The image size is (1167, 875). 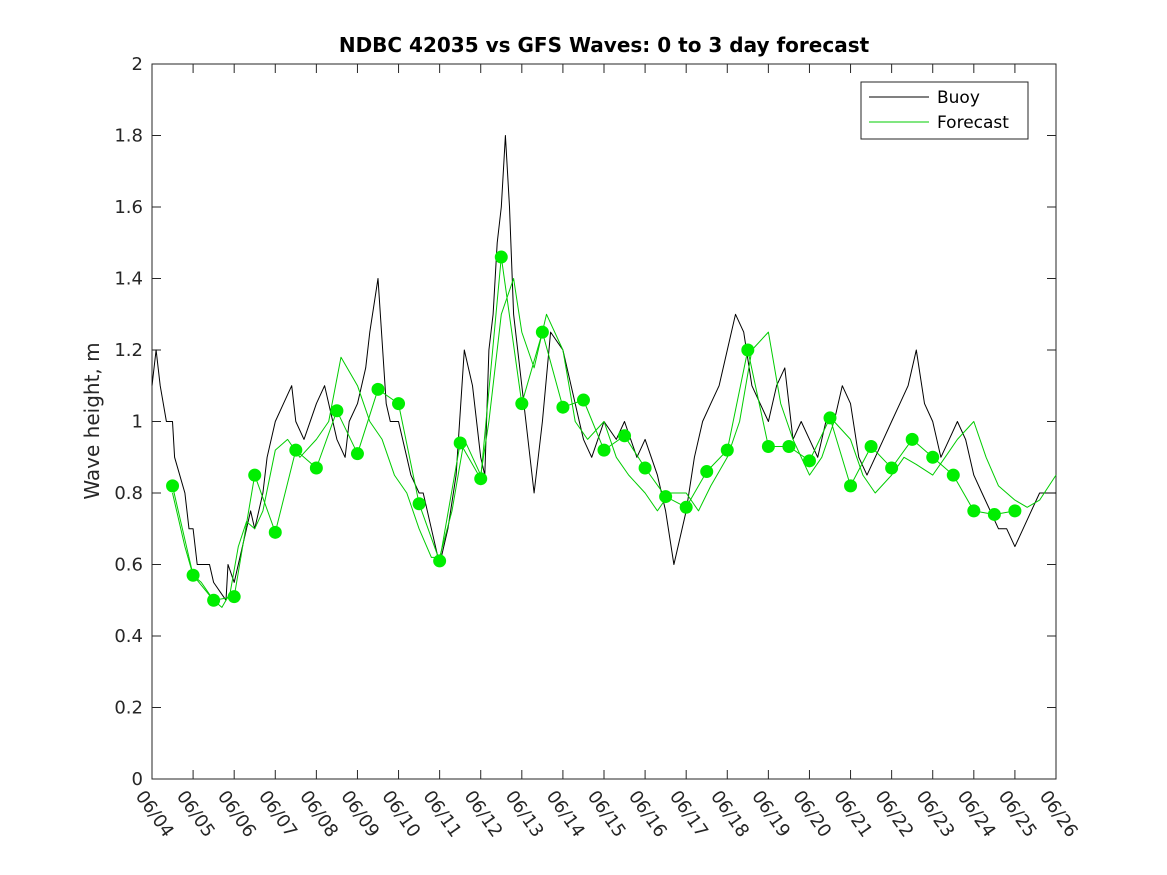 I want to click on y-axis-label: Wave height, m, so click(x=92, y=420).